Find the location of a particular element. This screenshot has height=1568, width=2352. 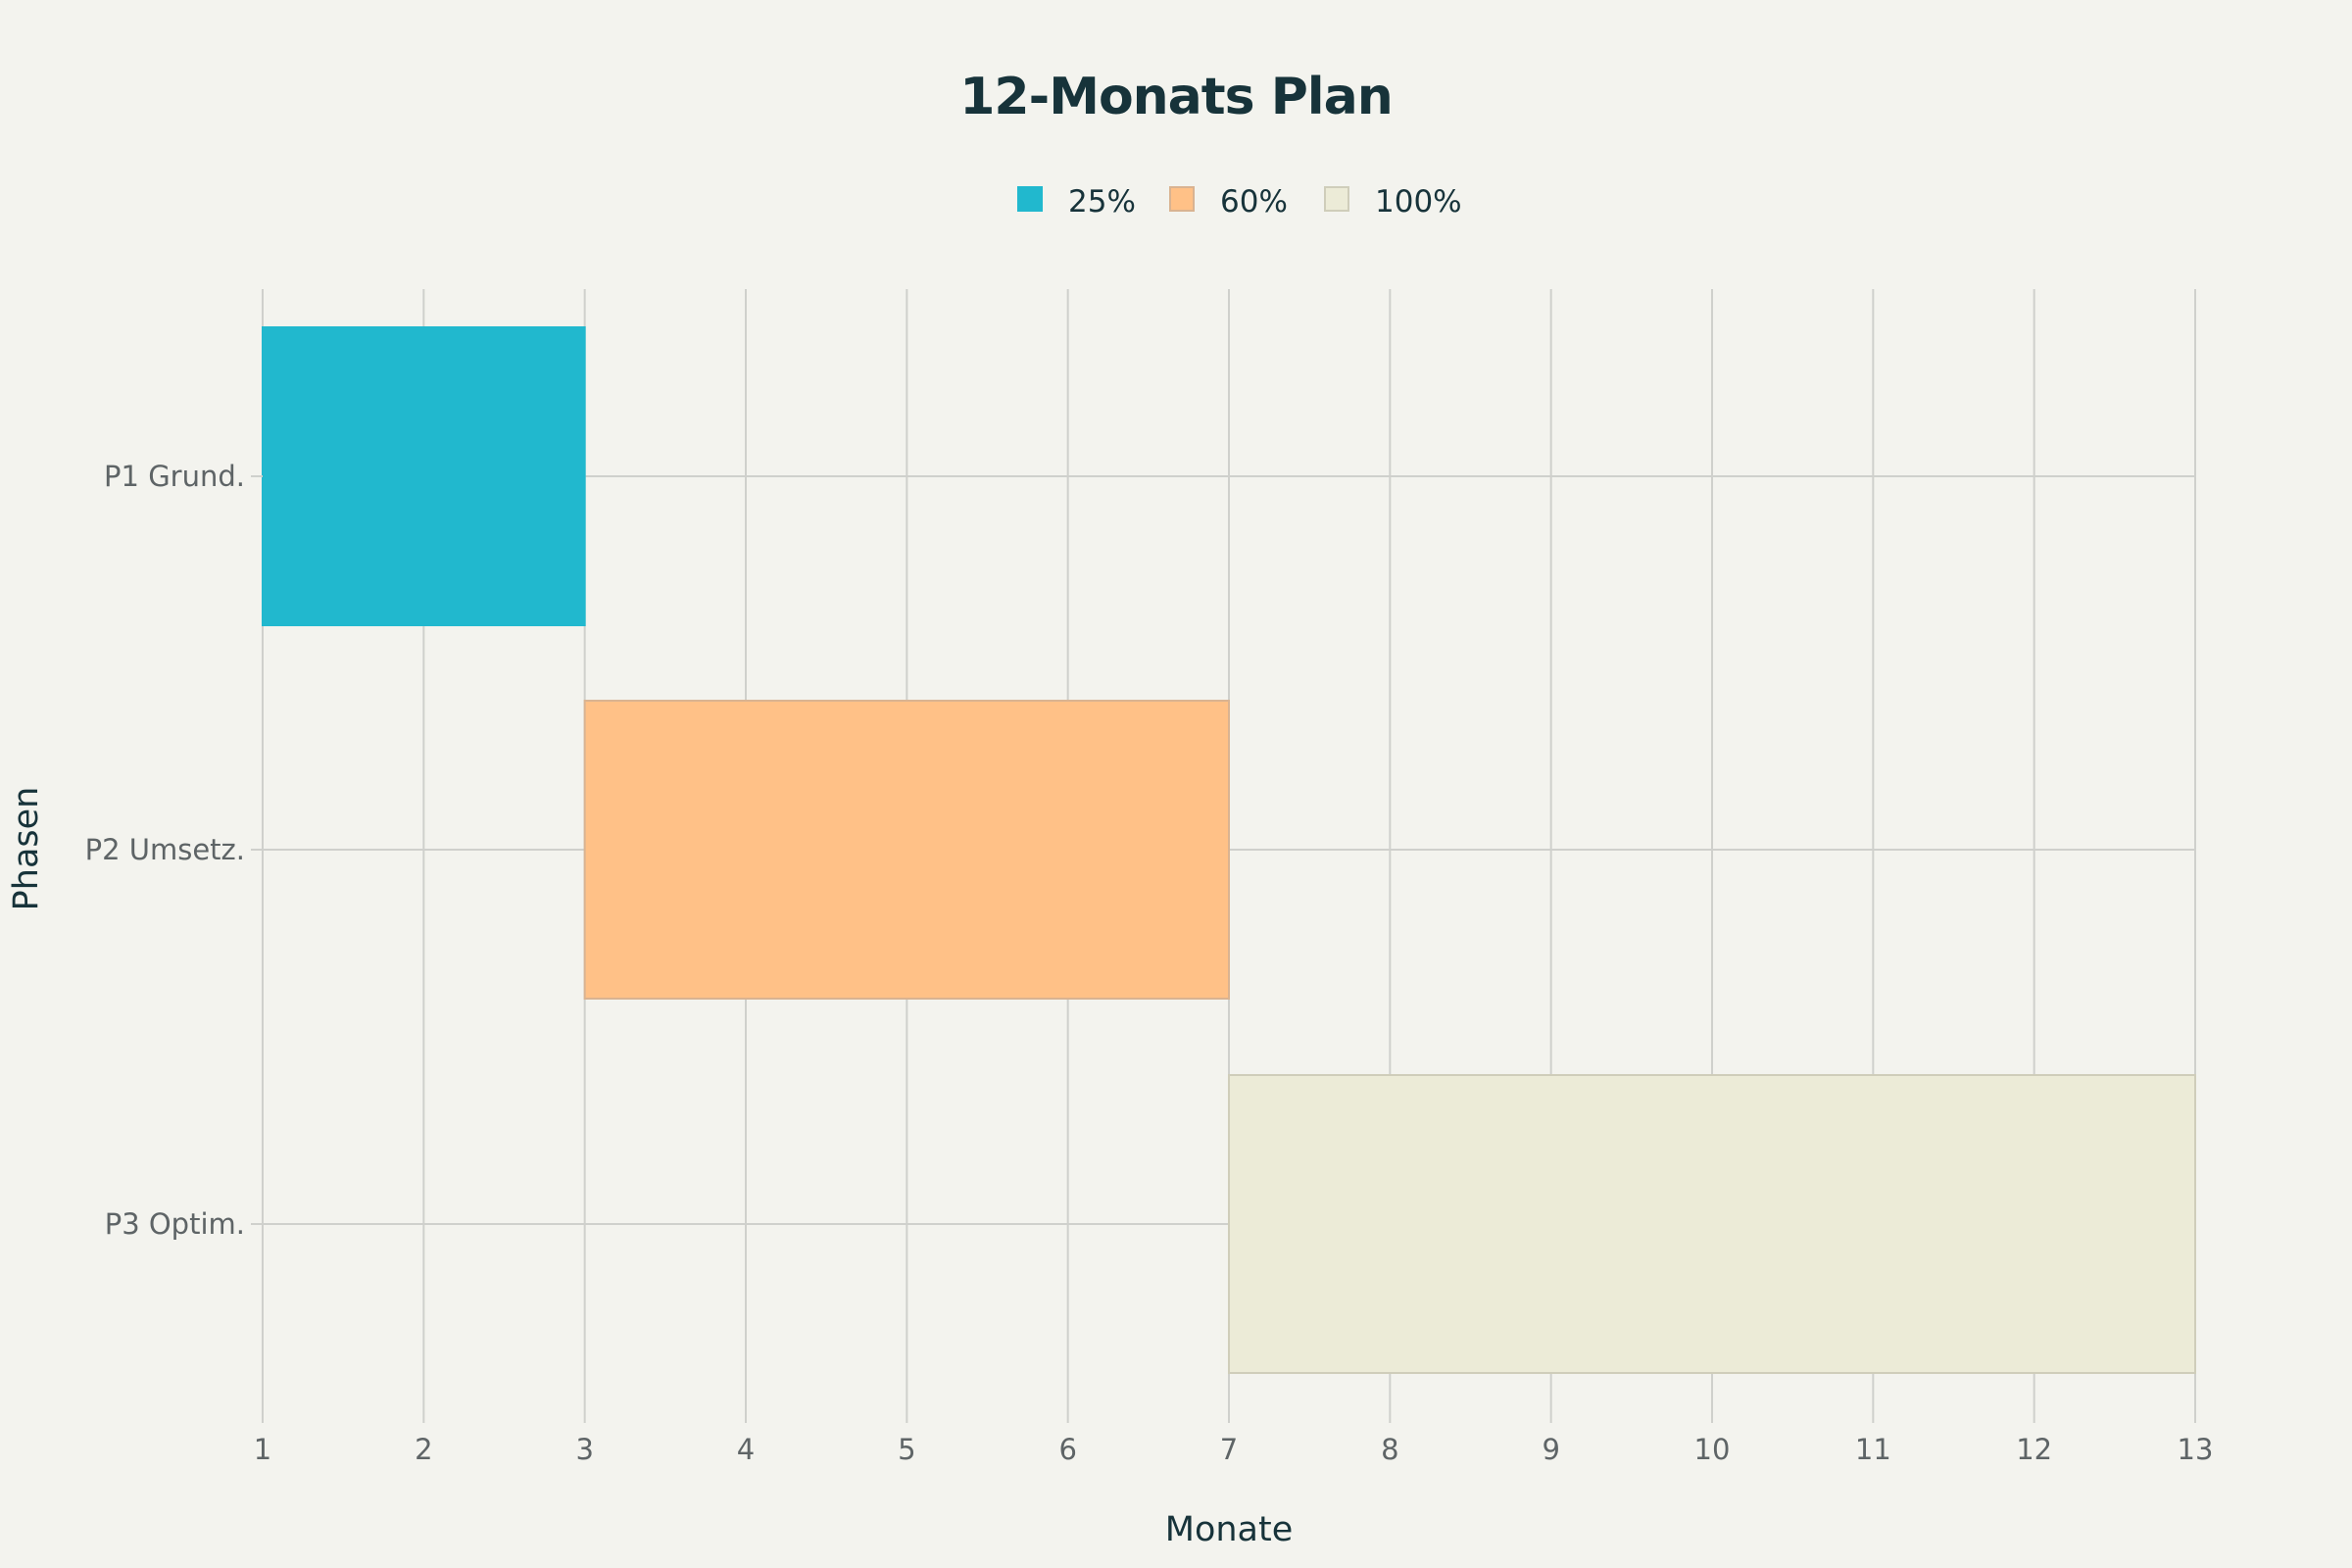

x-tick-label: 4 is located at coordinates (746, 1449).